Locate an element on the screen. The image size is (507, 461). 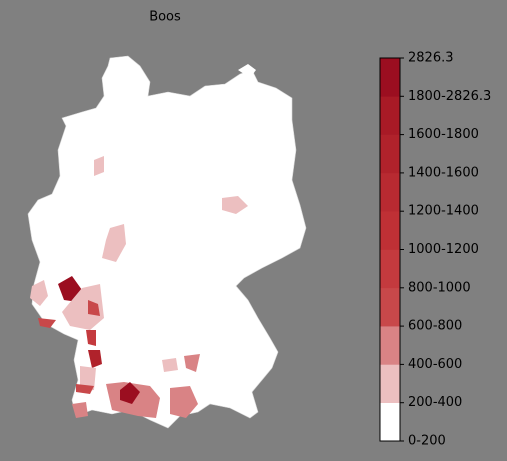
colorbar-label: 600-800 is located at coordinates (435, 326).